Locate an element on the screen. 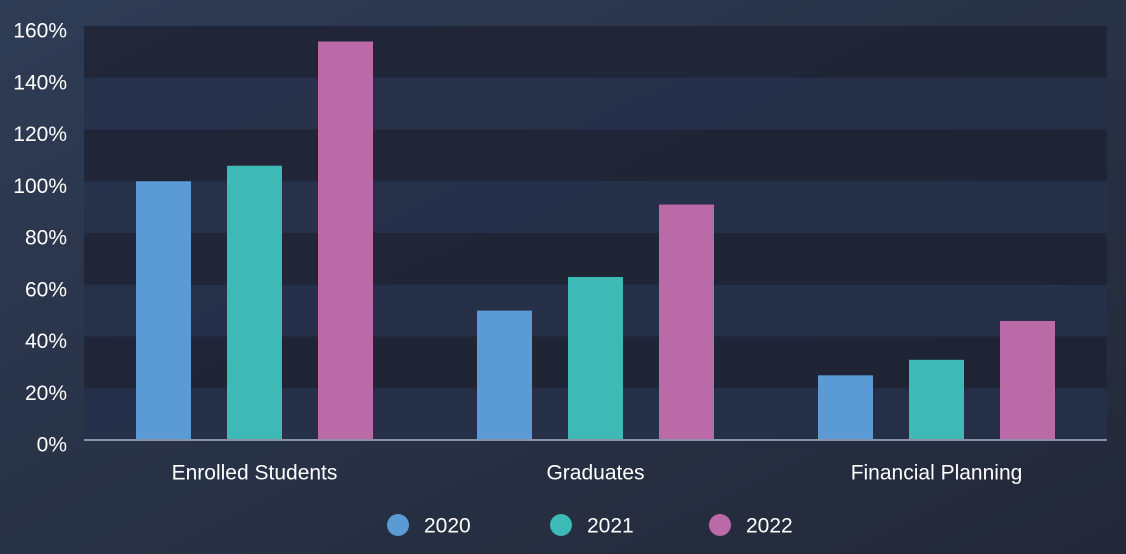 The height and width of the screenshot is (554, 1126). y-tick-label: 100% is located at coordinates (40, 186).